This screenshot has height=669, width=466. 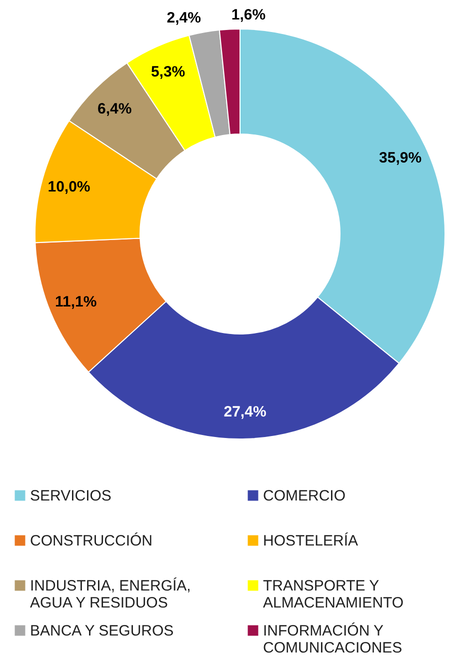 I want to click on data-label: 27,4%, so click(x=245, y=411).